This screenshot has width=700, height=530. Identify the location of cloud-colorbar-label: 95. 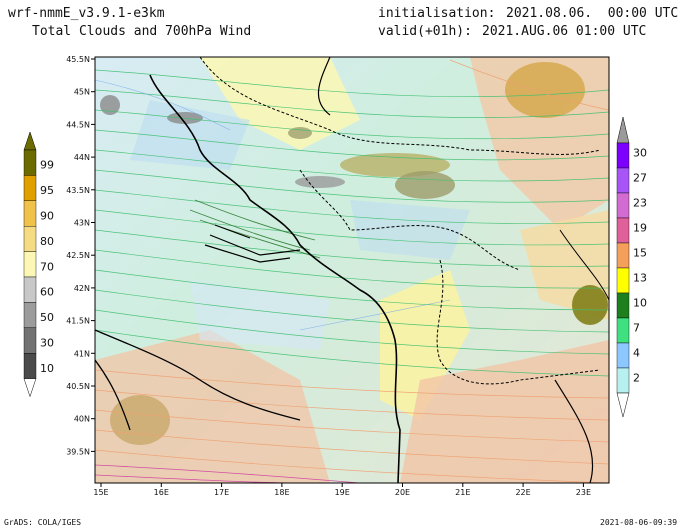
(47, 190).